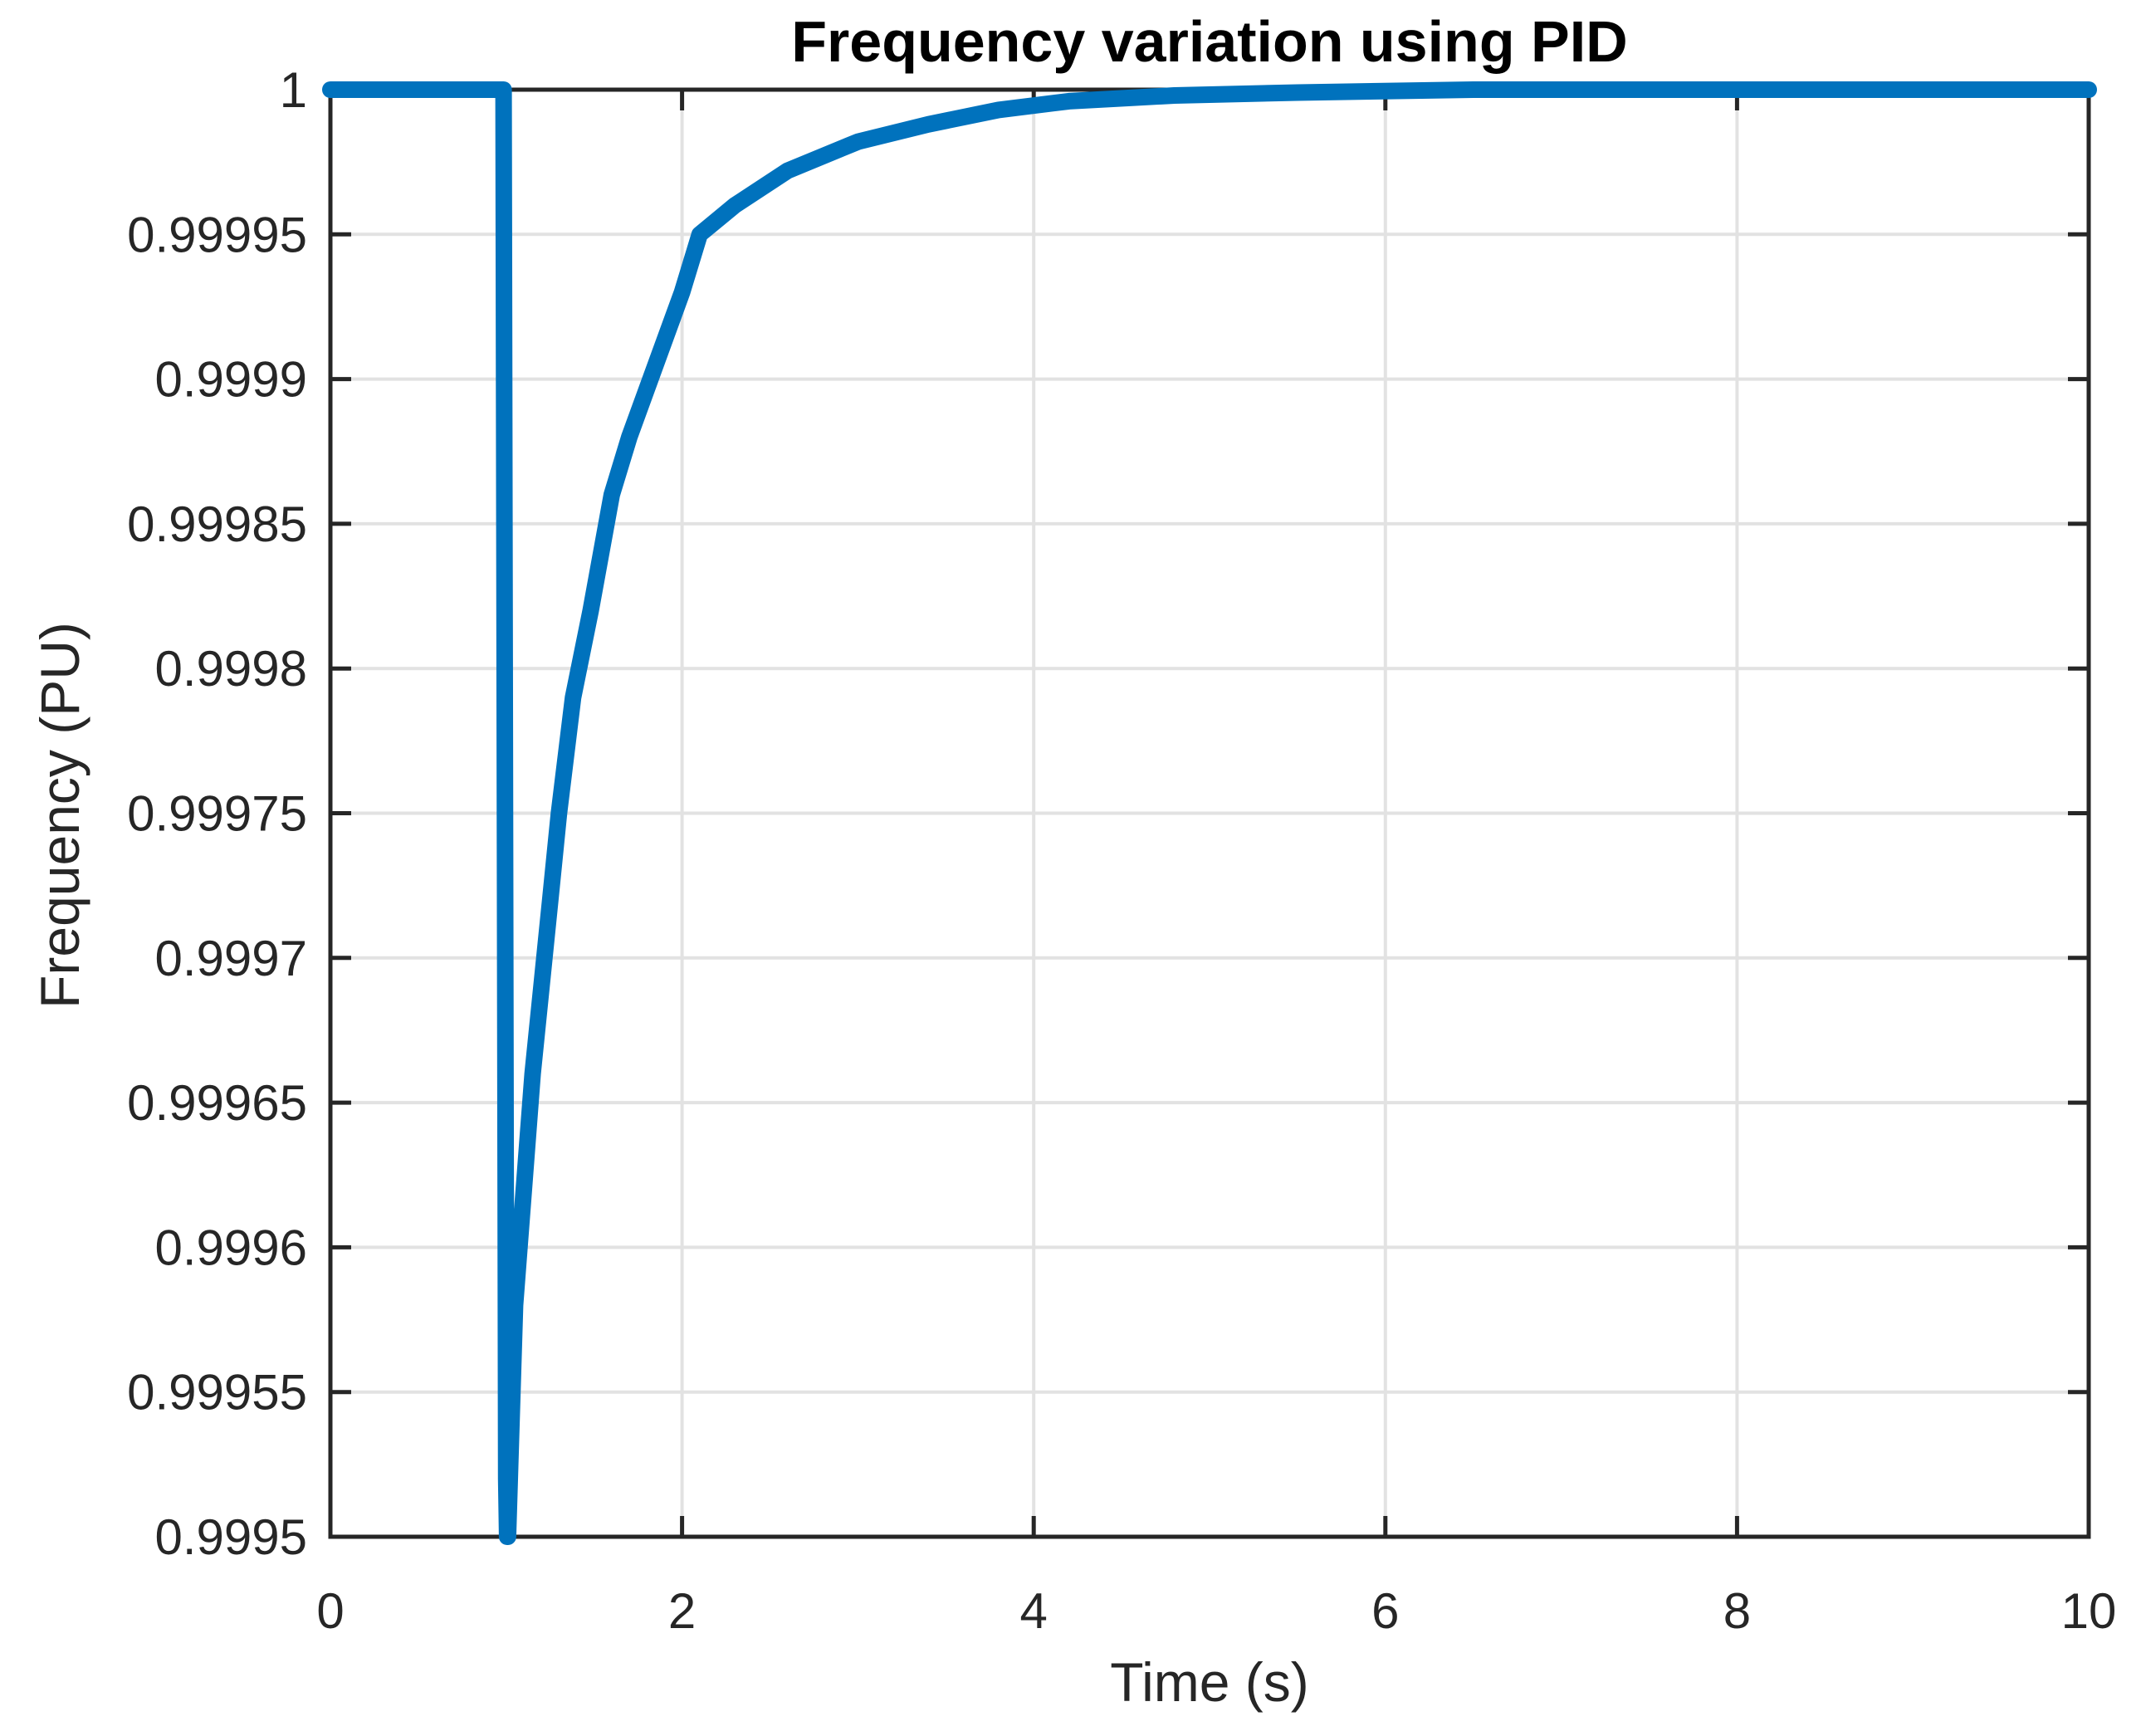 Image resolution: width=2141 pixels, height=1736 pixels. I want to click on y-tick-label: 0.9995, so click(230, 1537).